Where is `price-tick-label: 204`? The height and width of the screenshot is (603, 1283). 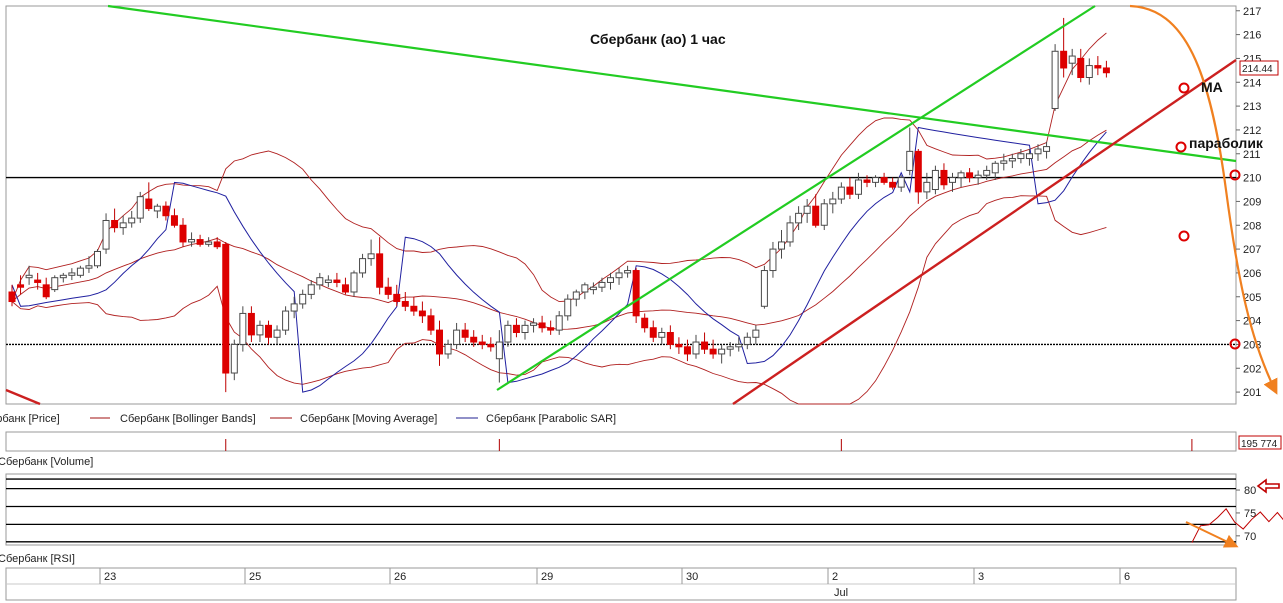
price-tick-label: 204 is located at coordinates (1252, 322).